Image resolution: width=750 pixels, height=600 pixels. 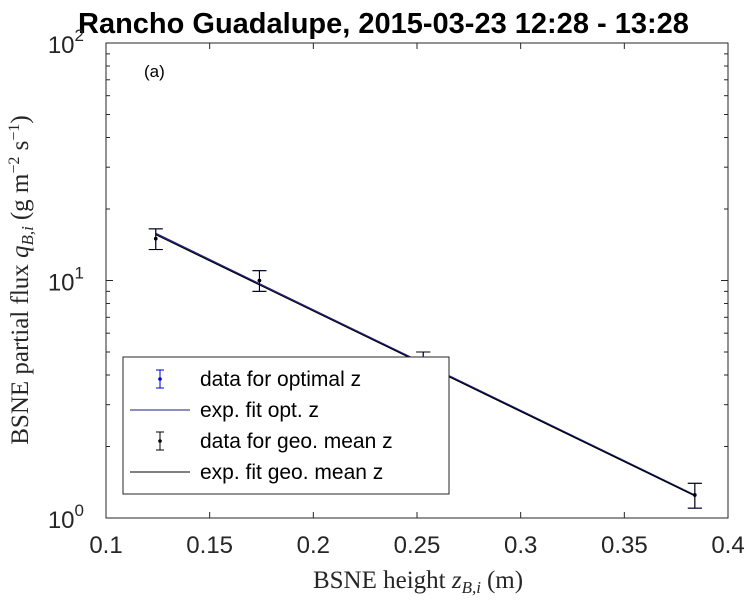 What do you see at coordinates (296, 441) in the screenshot?
I see `legend-entry-label: data for geo. mean z` at bounding box center [296, 441].